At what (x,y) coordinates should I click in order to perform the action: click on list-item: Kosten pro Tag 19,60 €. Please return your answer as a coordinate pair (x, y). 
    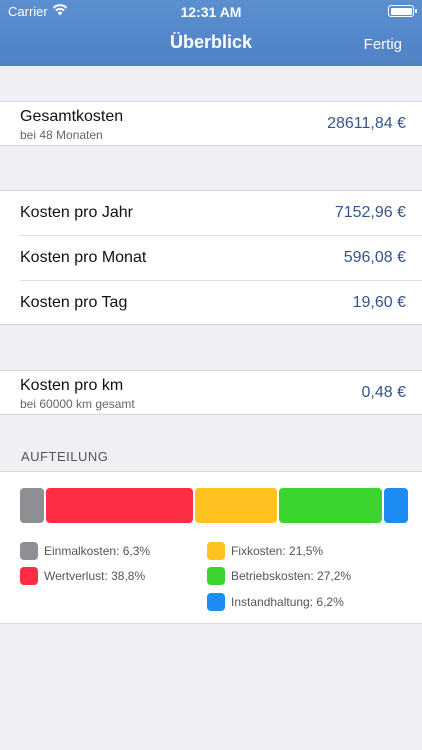
    Looking at the image, I should click on (211, 303).